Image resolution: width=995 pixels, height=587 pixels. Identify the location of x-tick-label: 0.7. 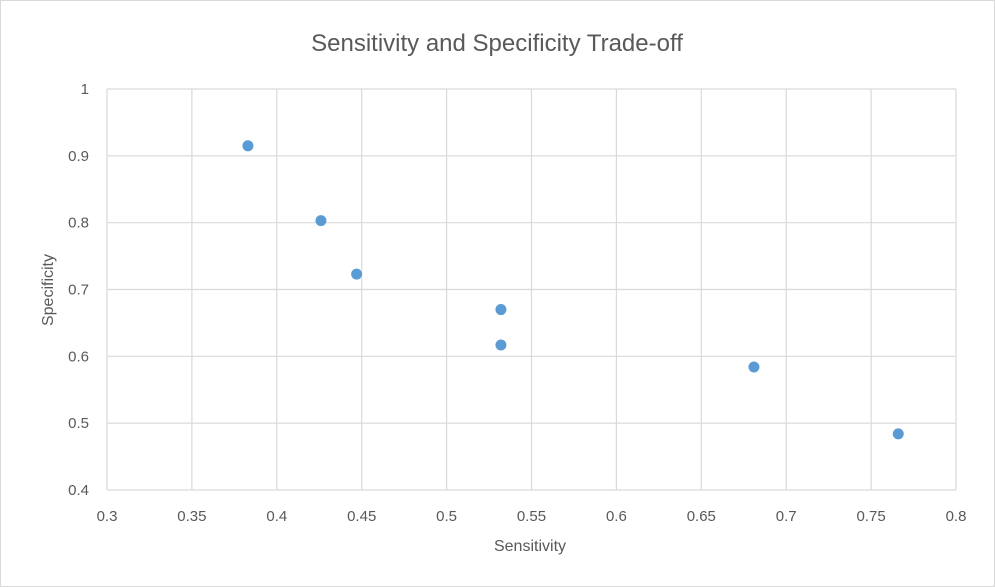
(786, 516).